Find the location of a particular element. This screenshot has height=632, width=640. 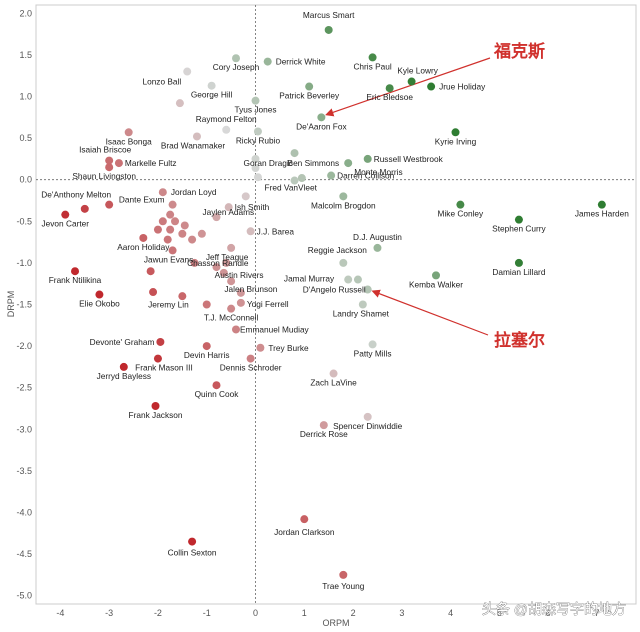

point-label: Ben Simmons is located at coordinates (314, 163).